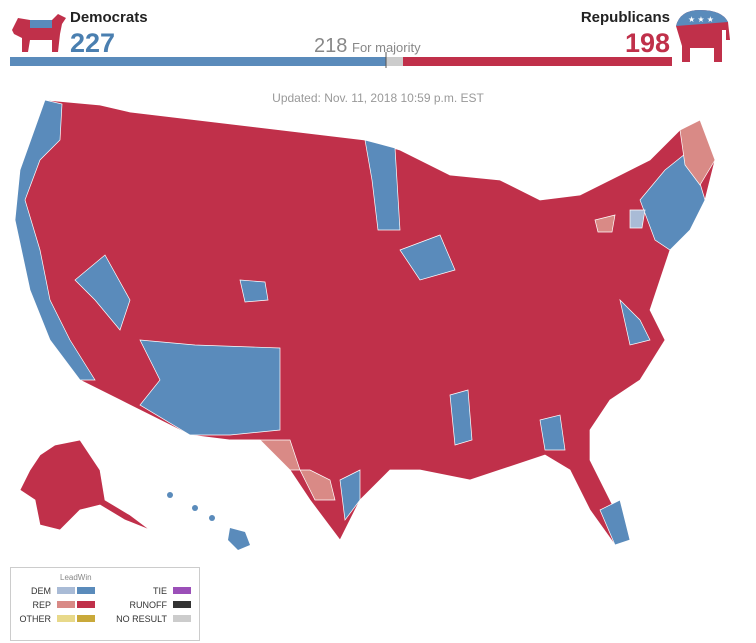 Image resolution: width=756 pixels, height=643 pixels. Describe the element at coordinates (109, 17) in the screenshot. I see `dem-label: Democrats` at that location.